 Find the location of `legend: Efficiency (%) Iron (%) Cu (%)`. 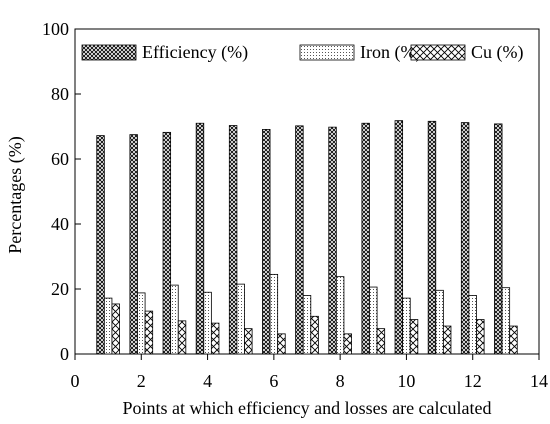

legend: Efficiency (%) Iron (%) Cu (%) is located at coordinates (302, 52).